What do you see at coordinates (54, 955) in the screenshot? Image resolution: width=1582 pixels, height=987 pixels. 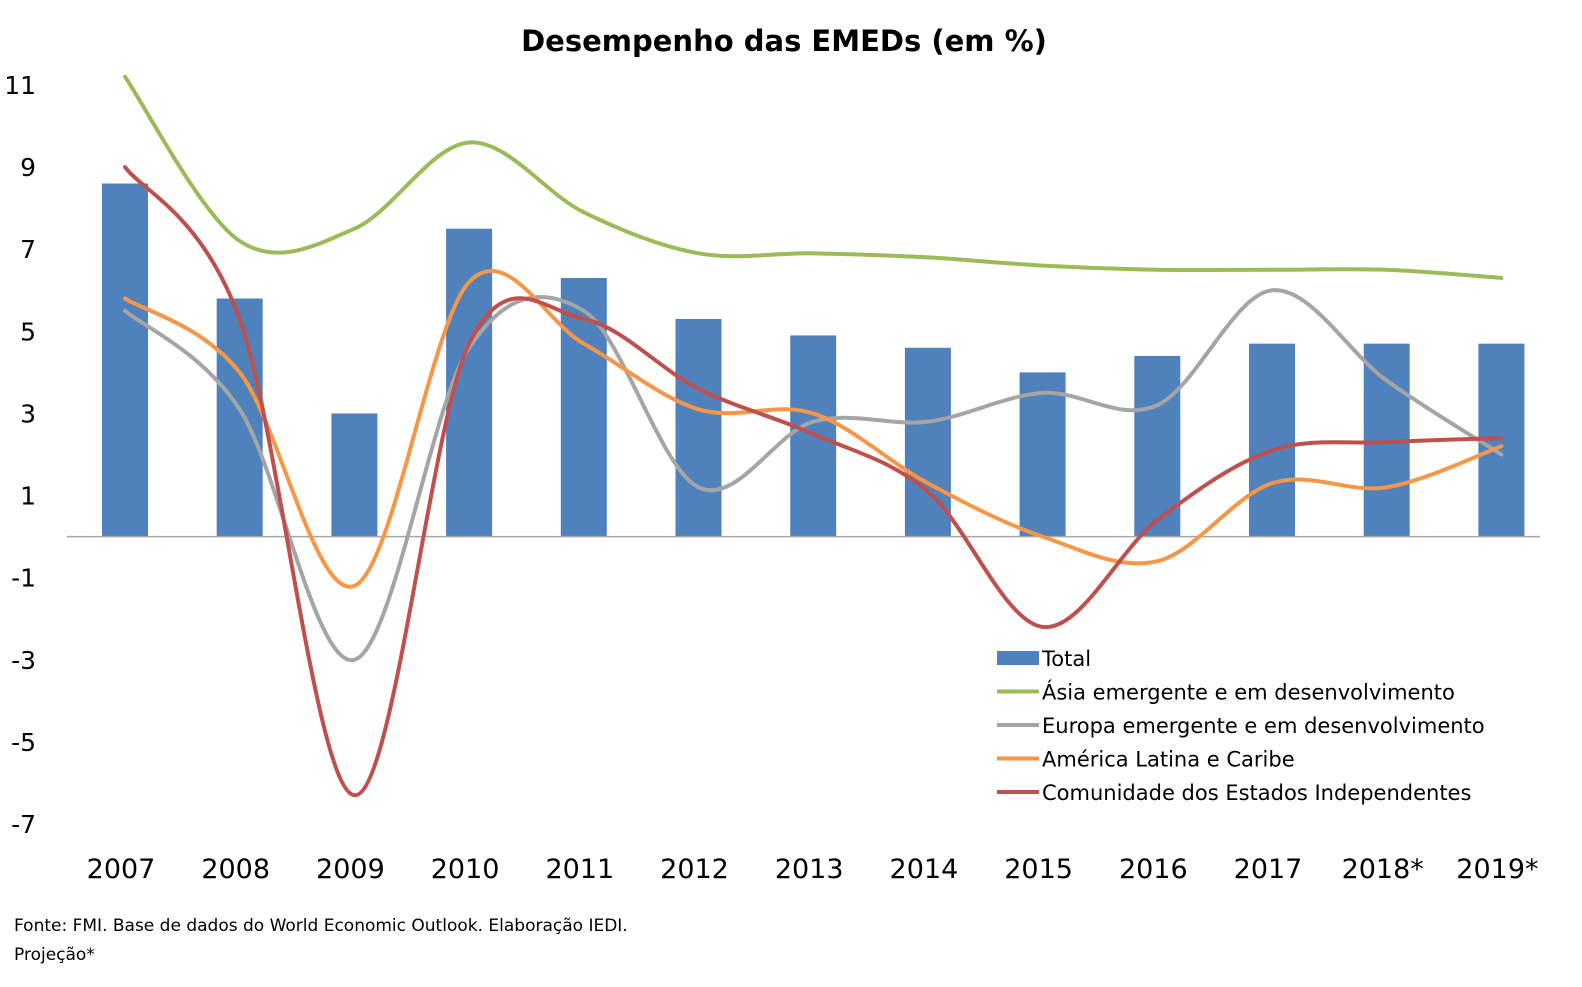 I see `projection-note: Projeção*` at bounding box center [54, 955].